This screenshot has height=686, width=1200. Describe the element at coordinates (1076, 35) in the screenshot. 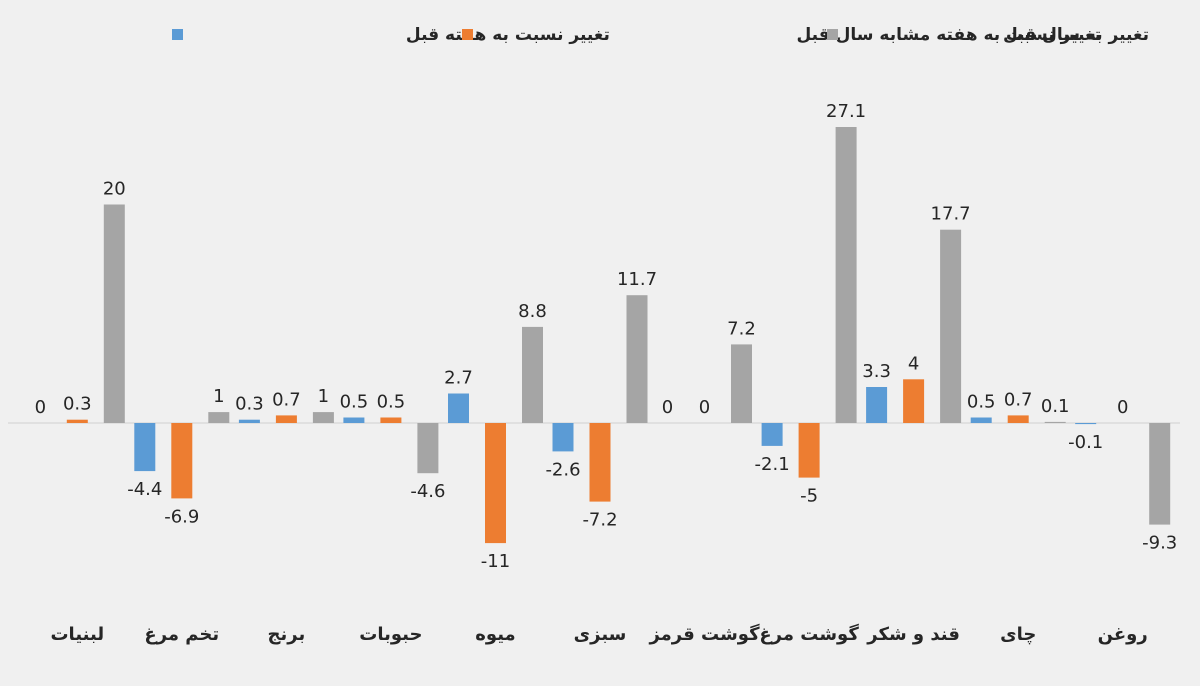

I see `legend-label-3: تغییر به سال قبل` at that location.